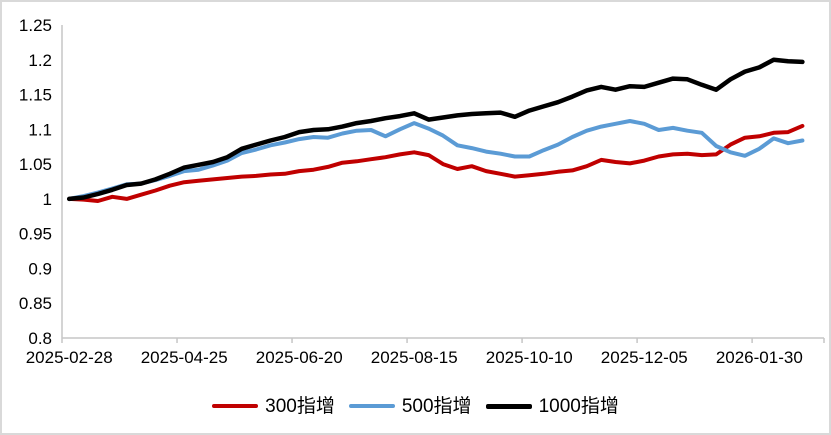 Image resolution: width=831 pixels, height=435 pixels. Describe the element at coordinates (47, 199) in the screenshot. I see `y-axis-label: 1` at that location.